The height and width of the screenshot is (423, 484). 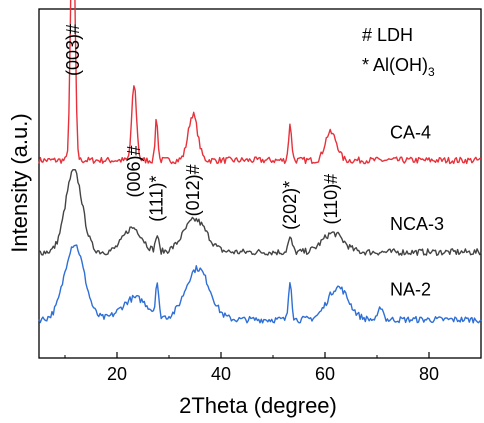 I want to click on legend: # LDH * Al(OH)3, so click(x=398, y=52).